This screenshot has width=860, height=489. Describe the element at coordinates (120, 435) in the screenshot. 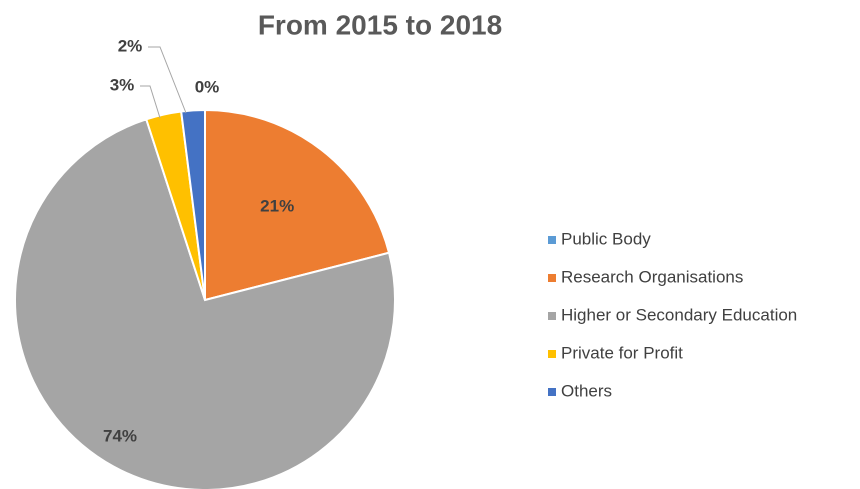

I see `data-label: 74%` at that location.